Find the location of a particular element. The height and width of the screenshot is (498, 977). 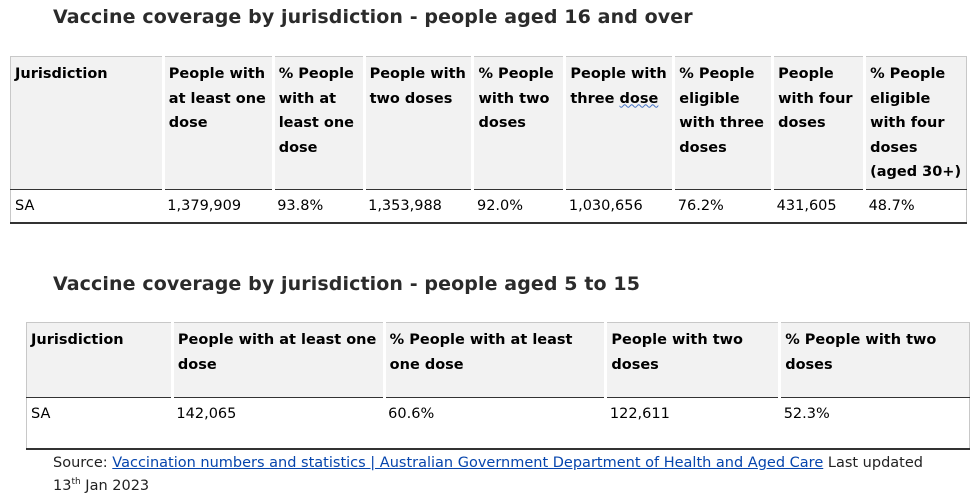

table-cell: 48.7% is located at coordinates (891, 206).